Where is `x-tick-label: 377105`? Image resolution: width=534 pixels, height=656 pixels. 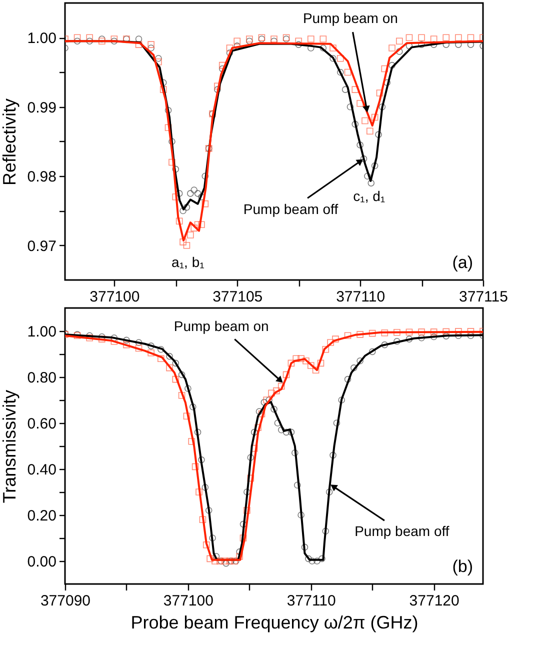 x-tick-label: 377105 is located at coordinates (237, 297).